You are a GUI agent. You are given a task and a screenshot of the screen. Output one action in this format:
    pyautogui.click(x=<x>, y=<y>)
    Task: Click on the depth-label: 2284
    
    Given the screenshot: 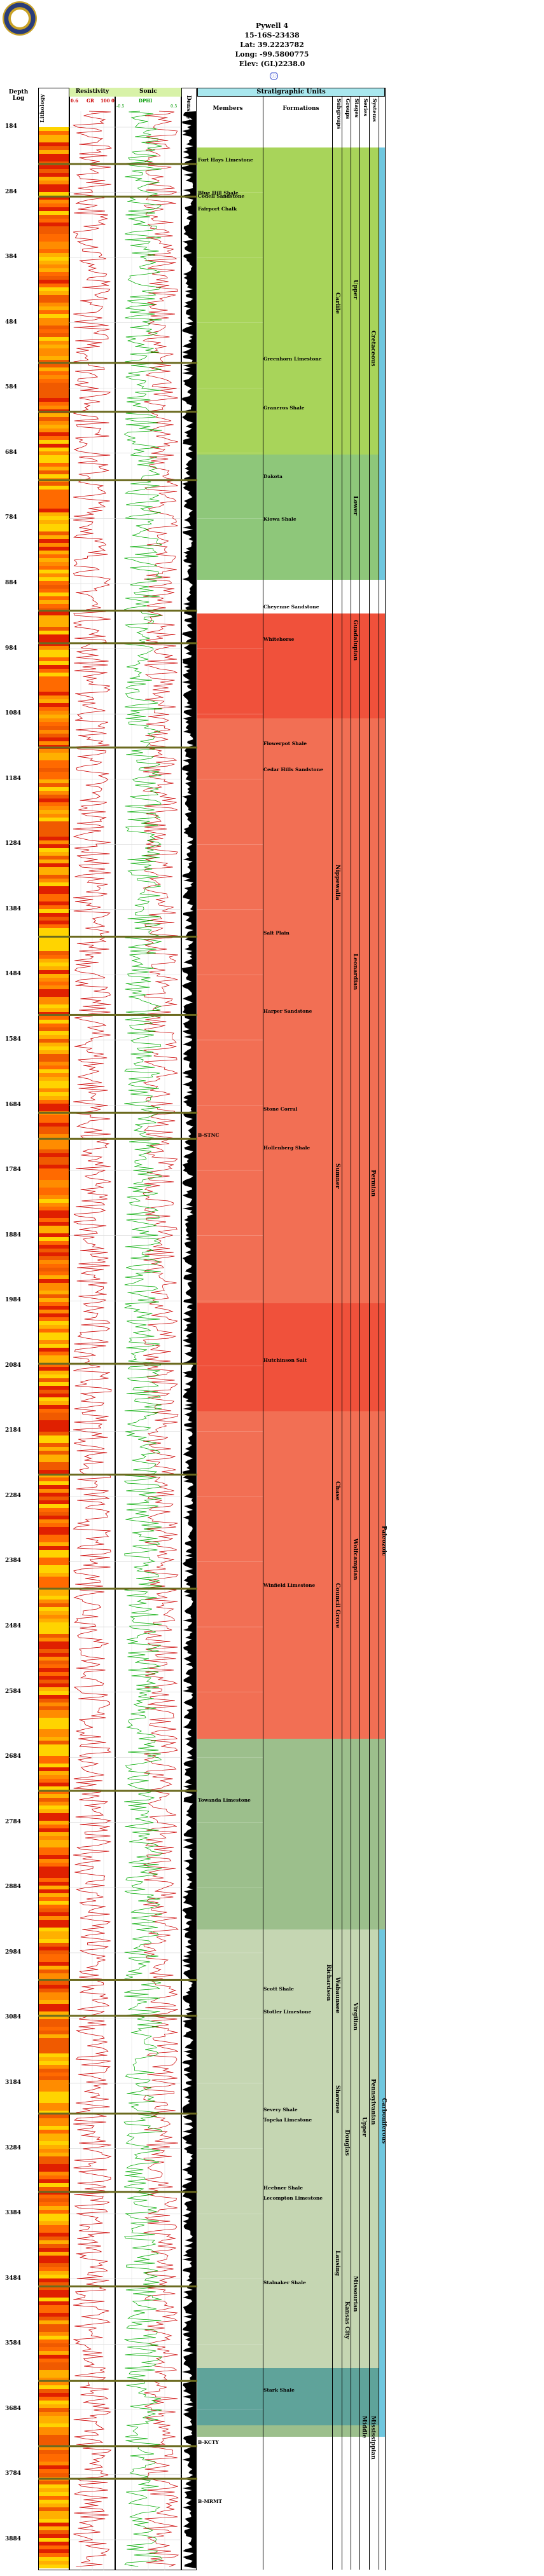 What is the action you would take?
    pyautogui.click(x=14, y=1496)
    